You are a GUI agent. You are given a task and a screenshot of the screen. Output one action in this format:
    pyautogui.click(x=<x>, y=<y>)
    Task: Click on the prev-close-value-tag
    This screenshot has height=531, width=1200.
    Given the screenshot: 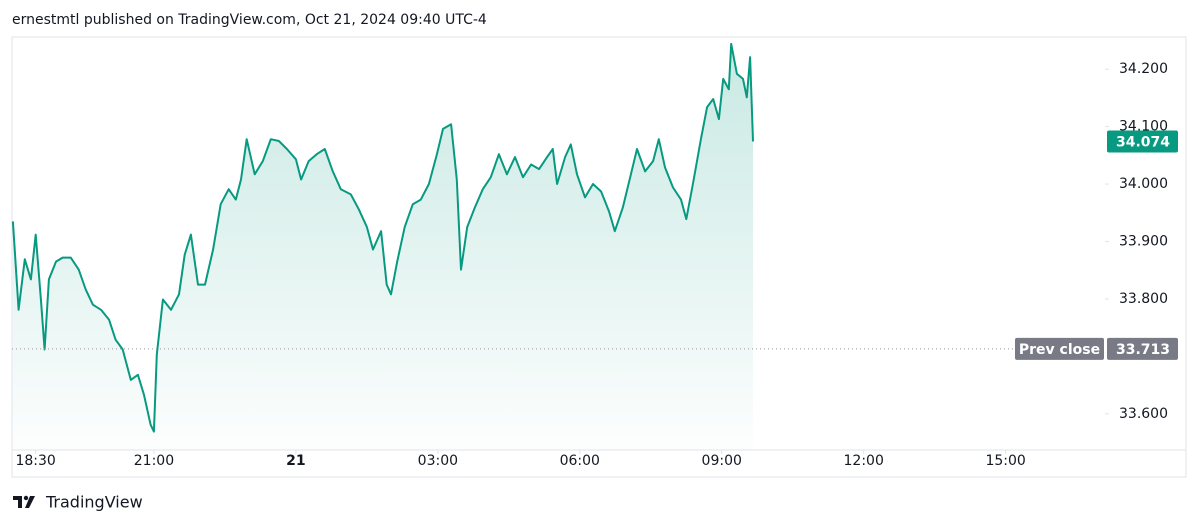 What is the action you would take?
    pyautogui.click(x=1142, y=348)
    